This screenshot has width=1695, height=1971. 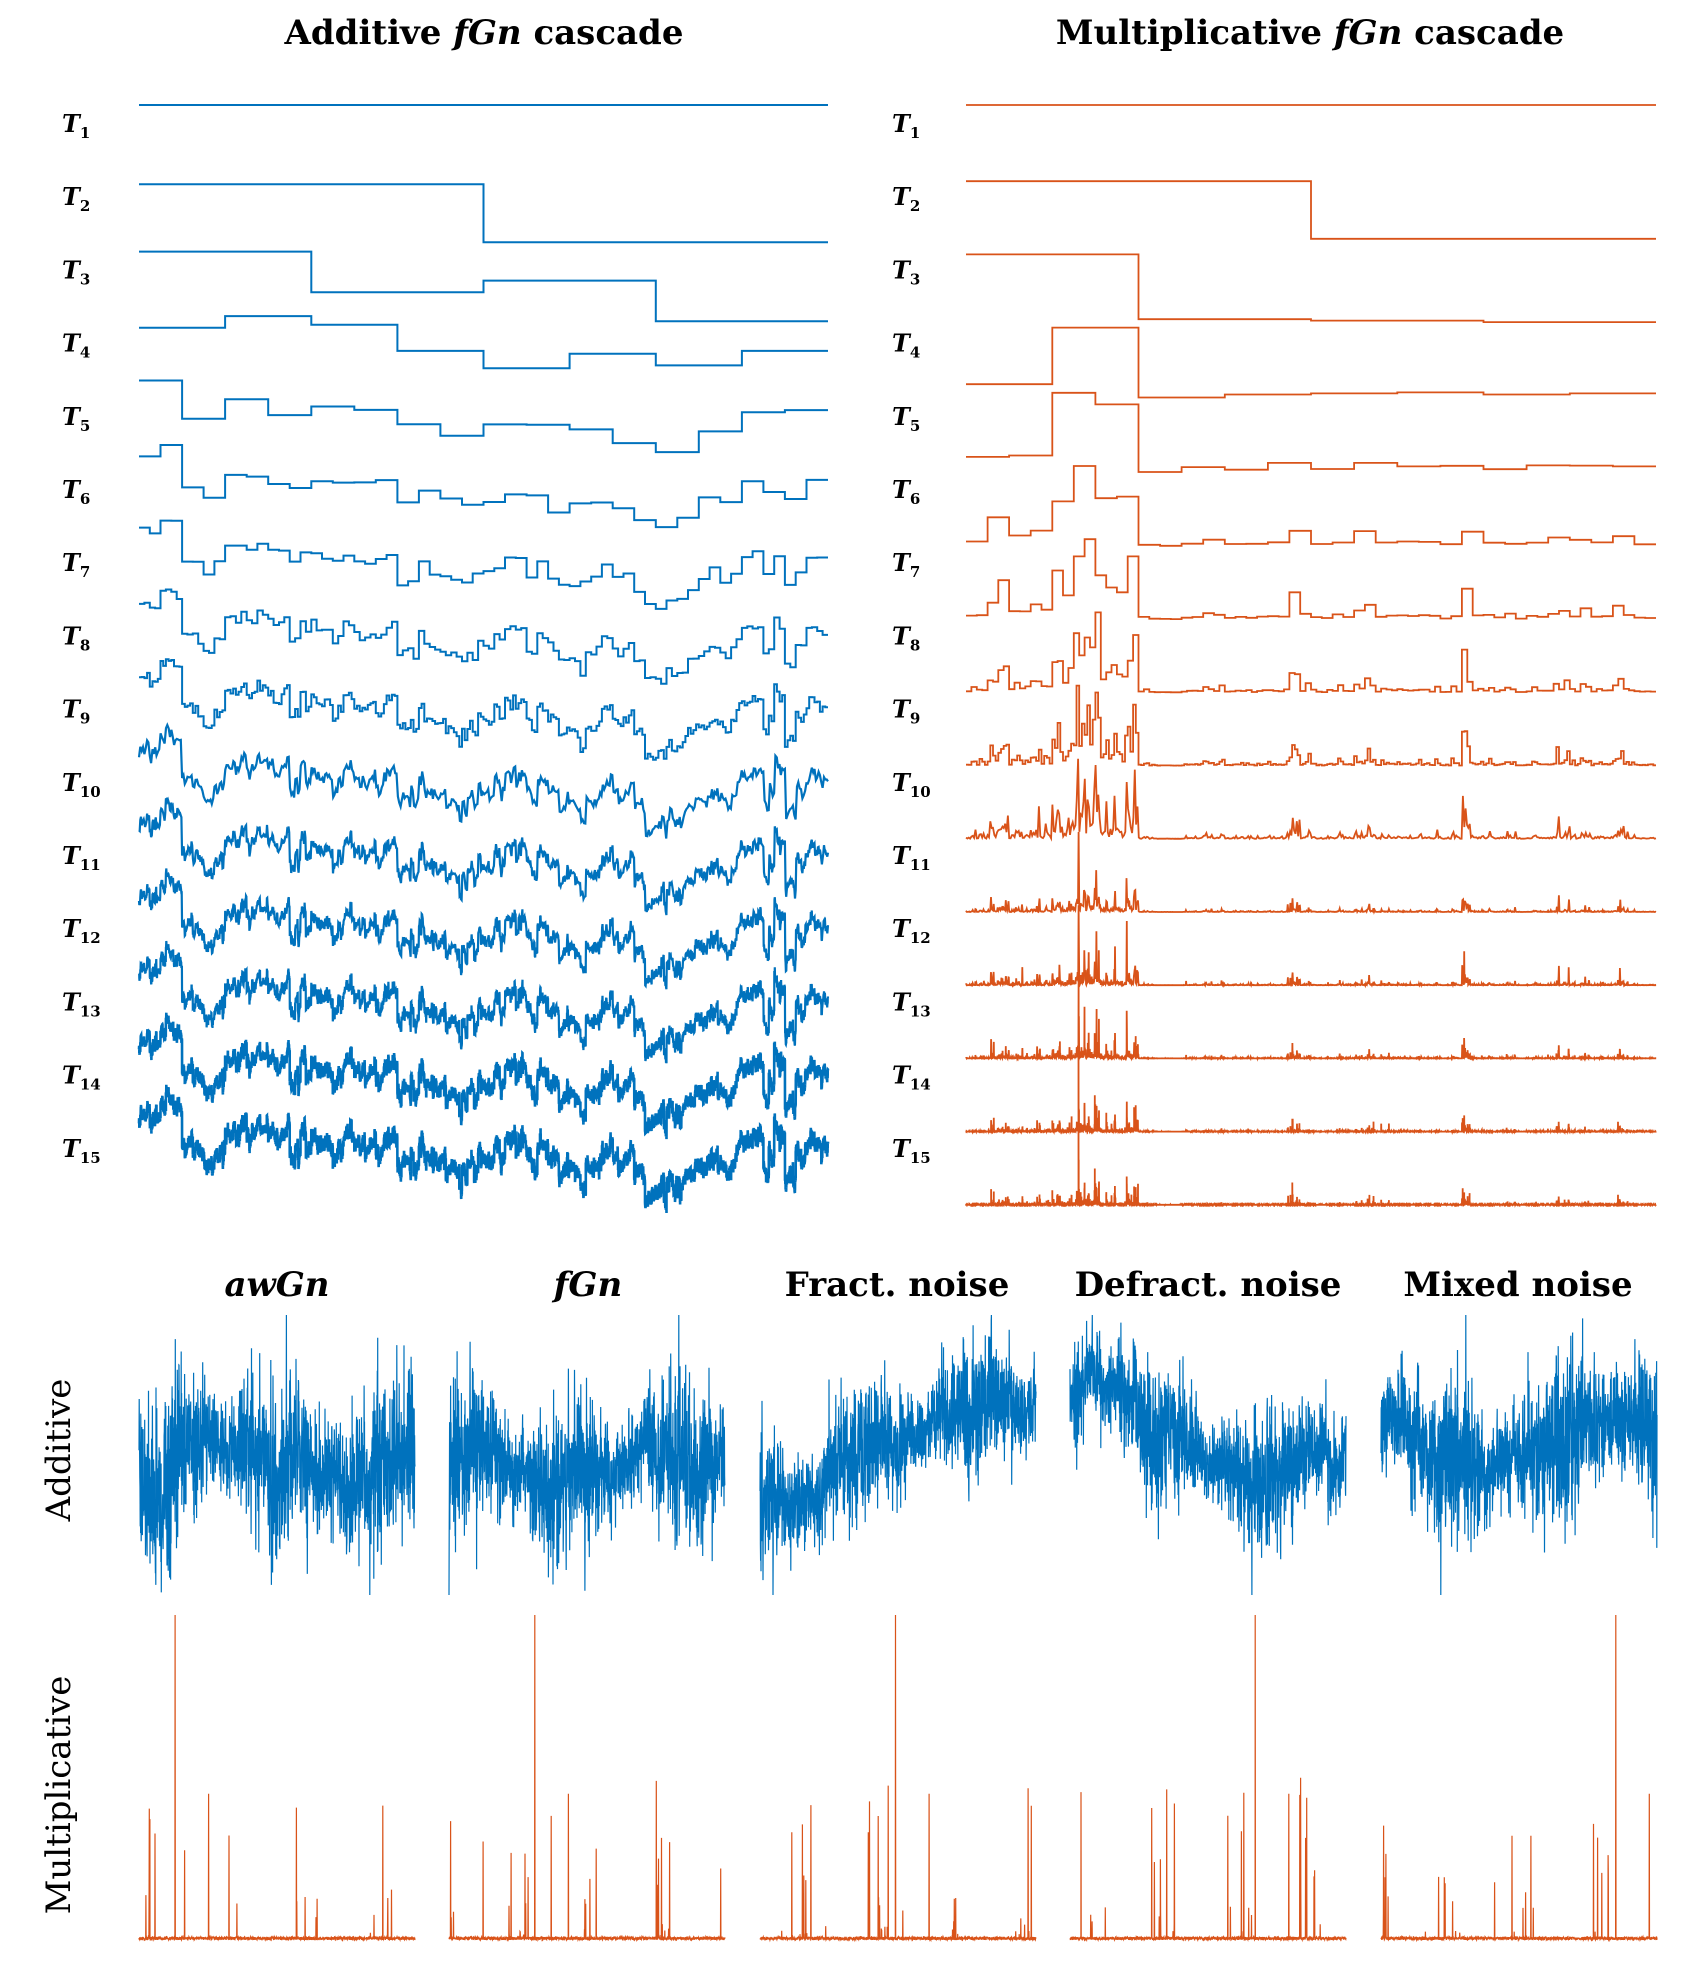 I want to click on multiplicative-label-T6: T6, so click(x=906, y=491).